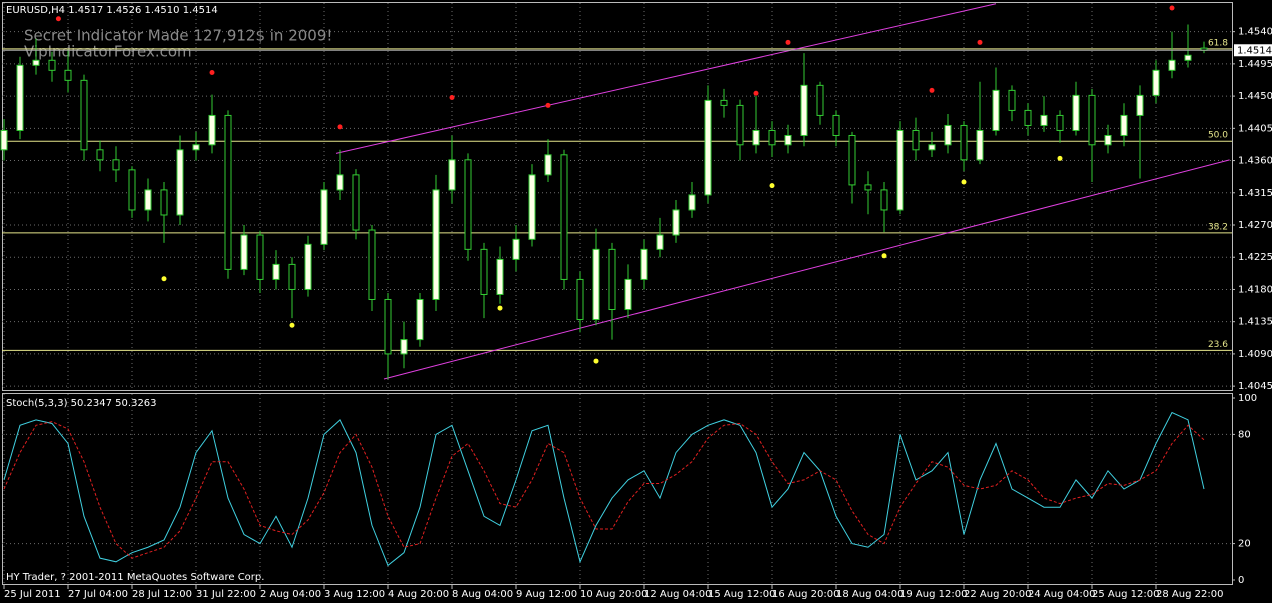  I want to click on x-tick-label: 27 Jul 04:00, so click(98, 594).